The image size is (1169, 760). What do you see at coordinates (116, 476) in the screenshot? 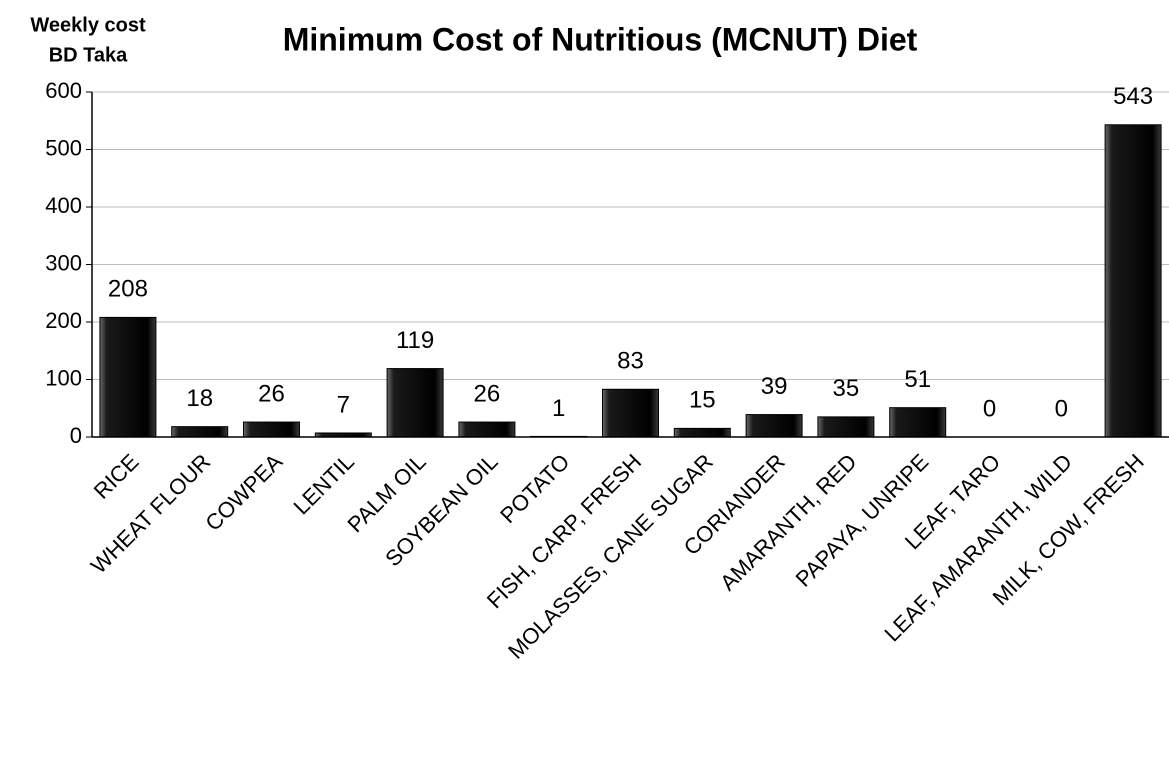
I see `x-tick-label: RICE` at bounding box center [116, 476].